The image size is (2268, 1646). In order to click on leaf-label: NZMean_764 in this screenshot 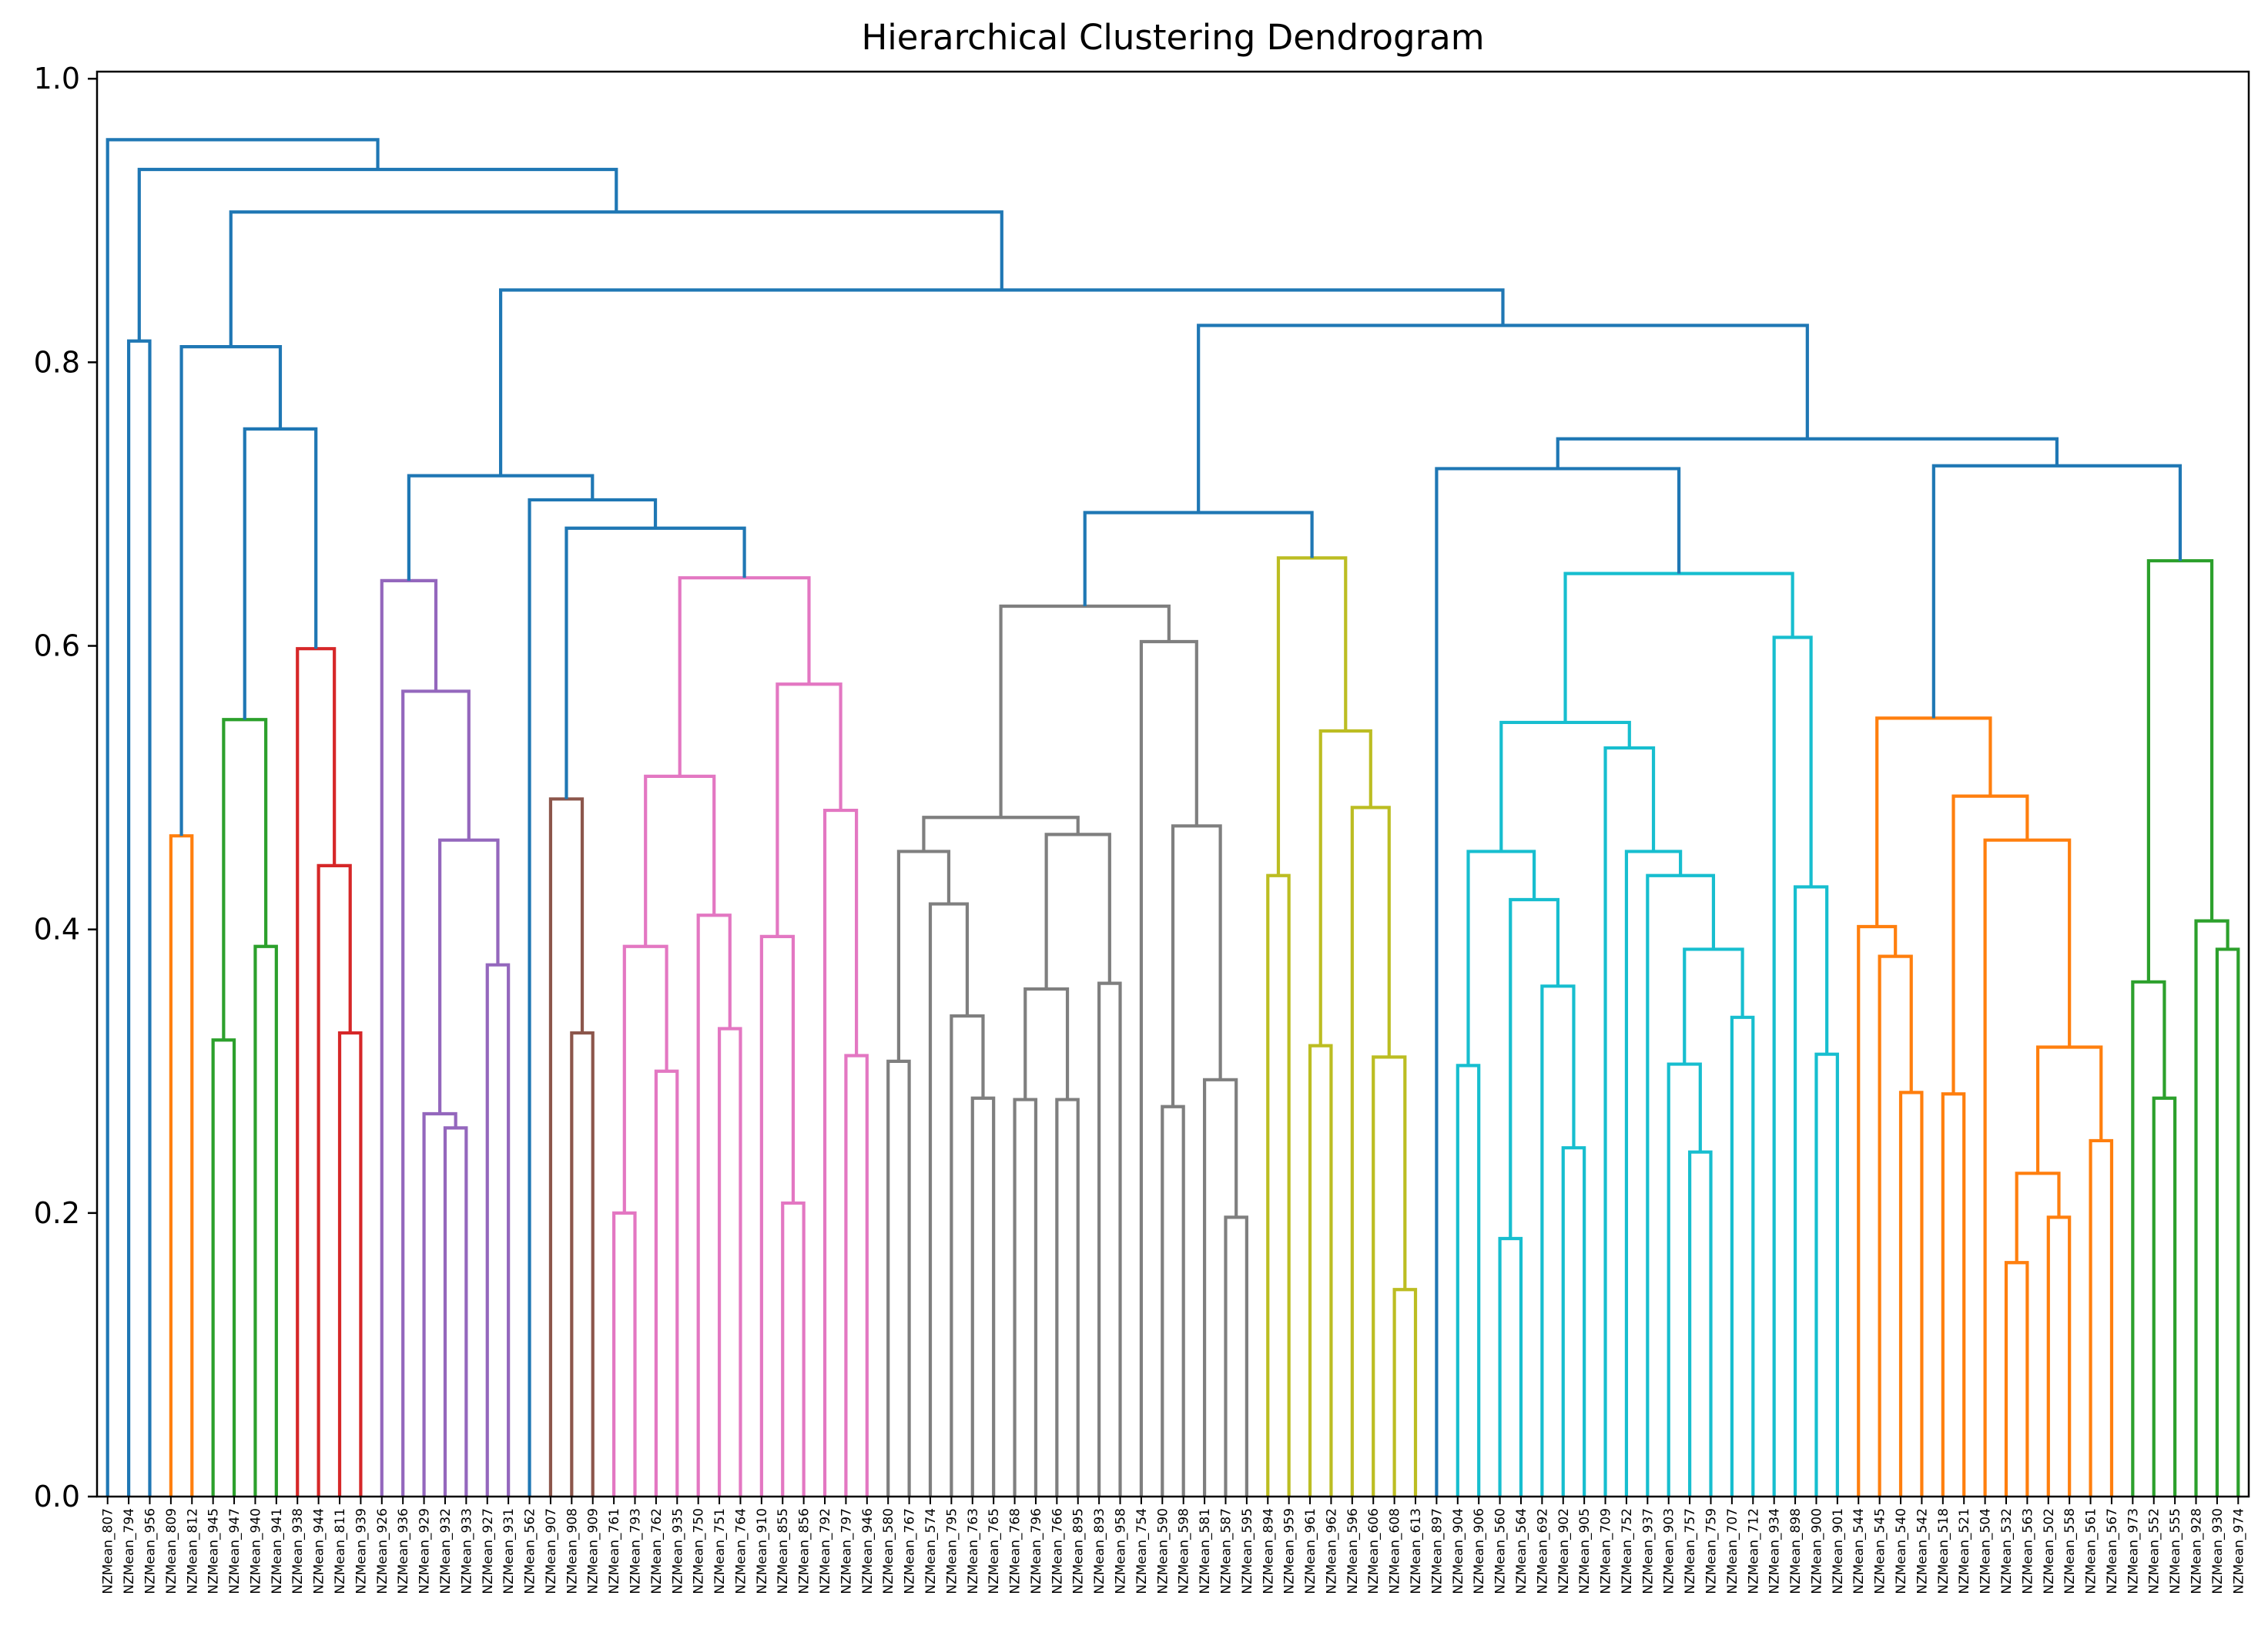, I will do `click(741, 1551)`.